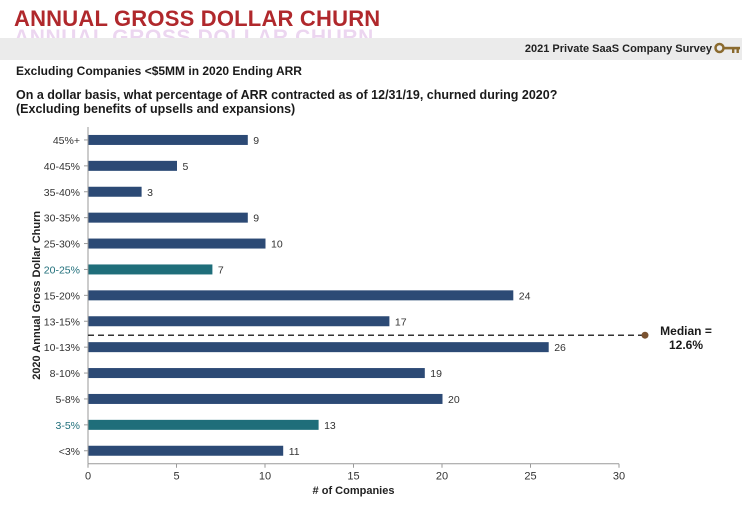  Describe the element at coordinates (330, 426) in the screenshot. I see `data-label: 13` at that location.